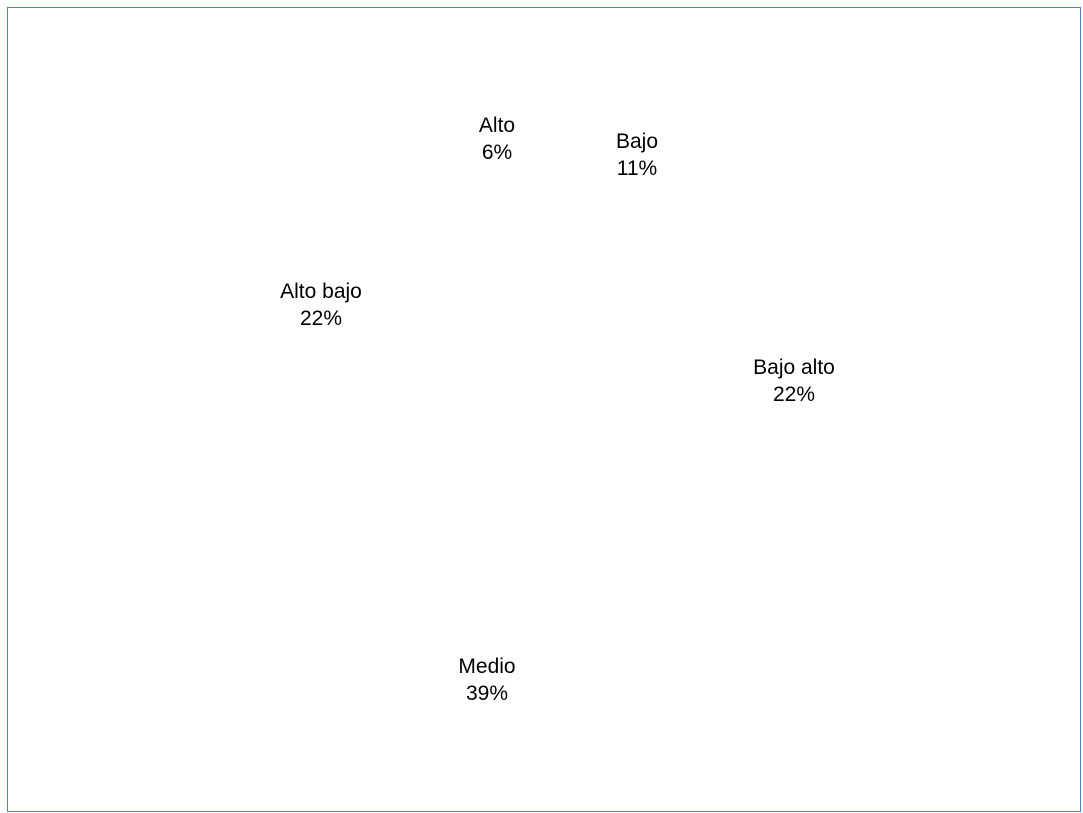  I want to click on slice-label: Medio, so click(487, 666).